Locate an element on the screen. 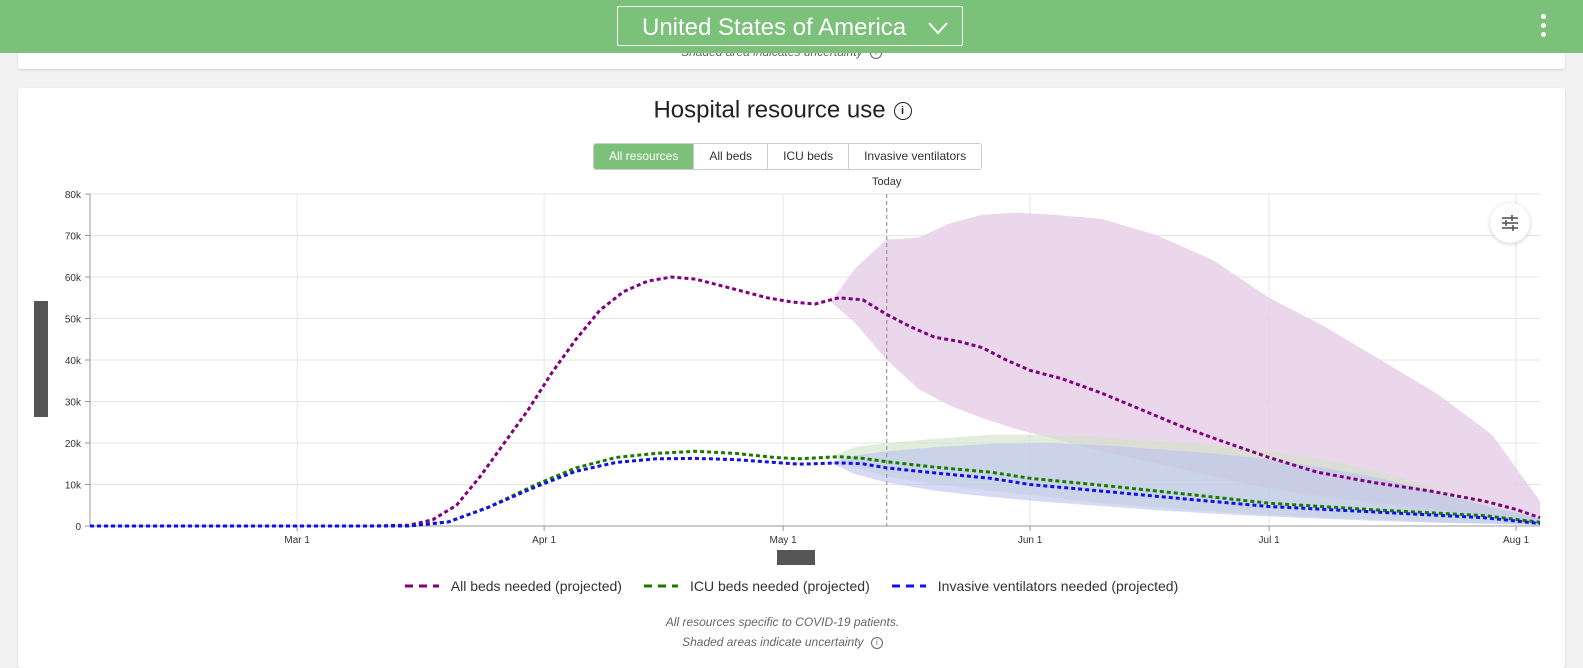  legend-label: Invasive ventilators needed (projected) is located at coordinates (1058, 586).